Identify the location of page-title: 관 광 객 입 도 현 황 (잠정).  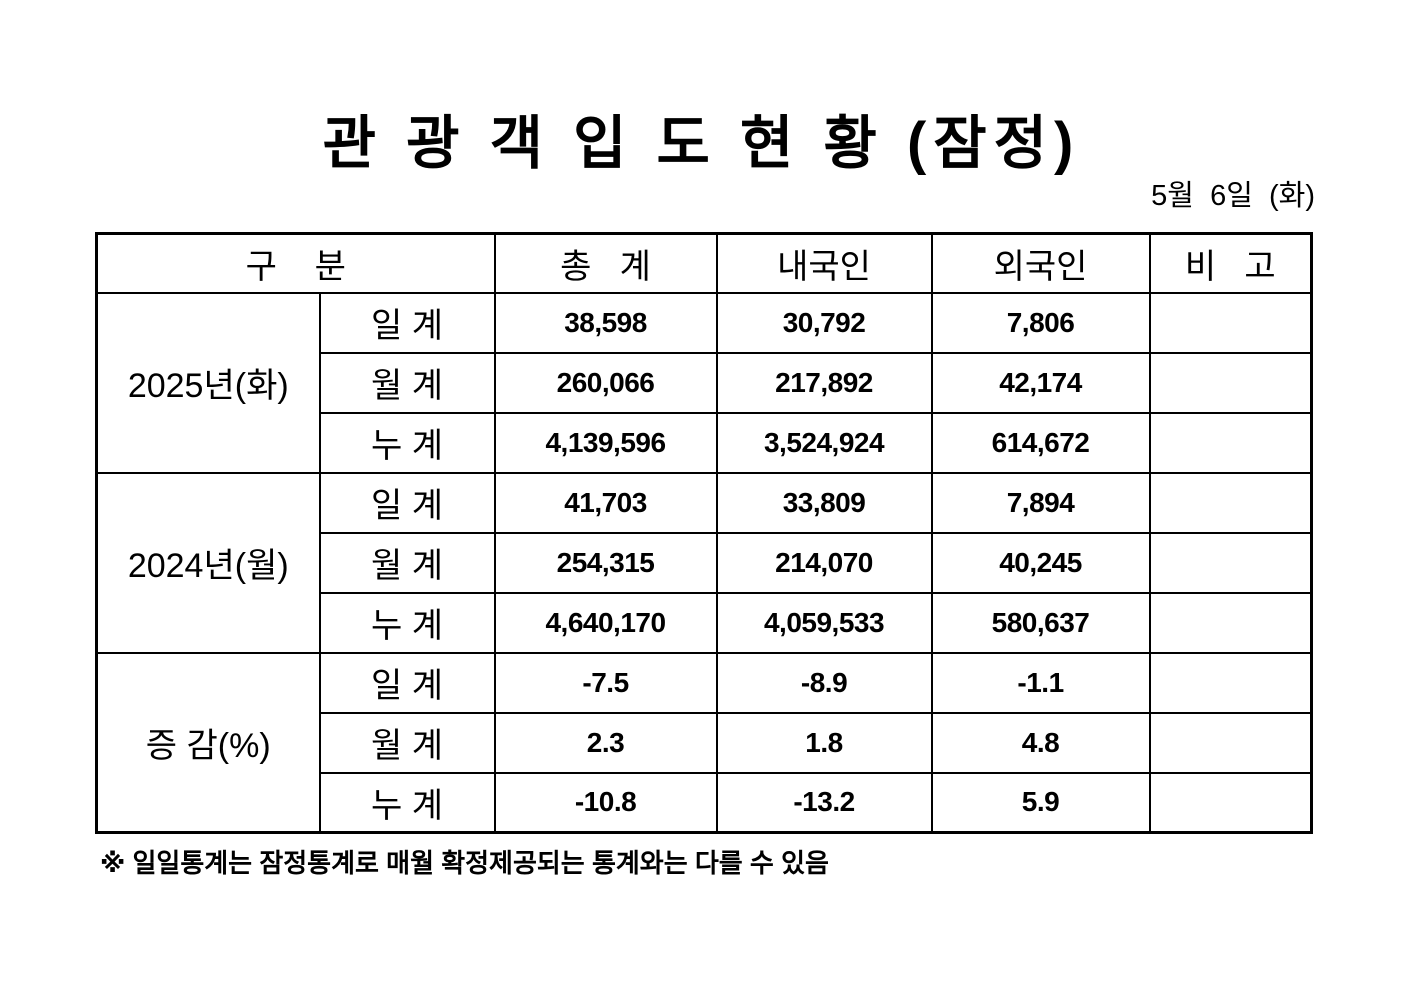
(701, 143).